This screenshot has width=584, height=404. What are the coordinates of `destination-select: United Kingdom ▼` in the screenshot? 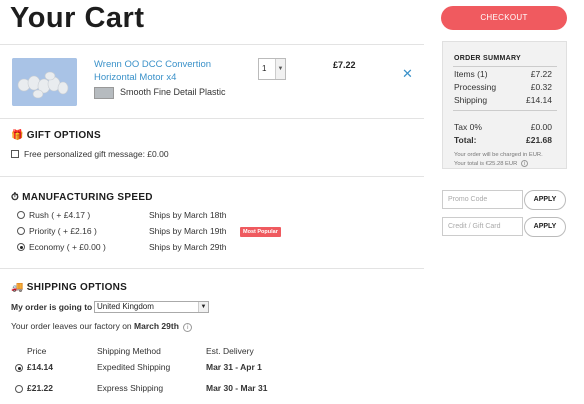 It's located at (151, 307).